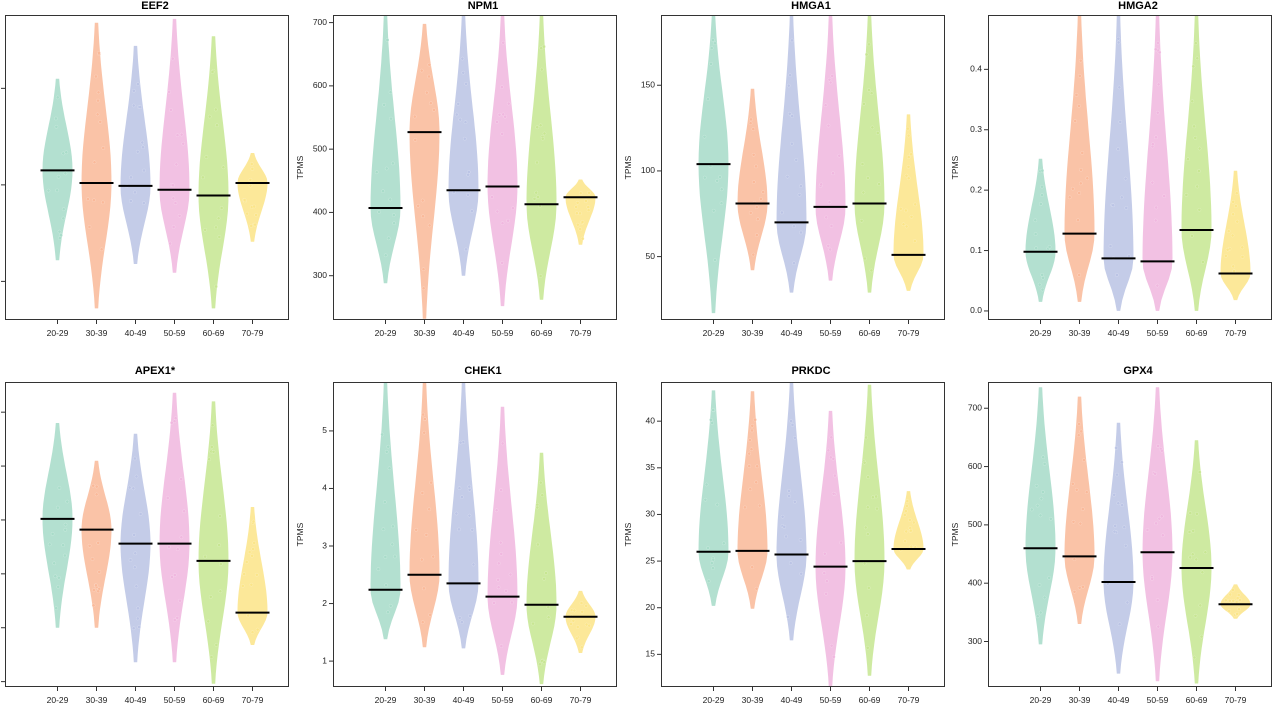 This screenshot has width=1280, height=707. Describe the element at coordinates (976, 310) in the screenshot. I see `y-tick-label: 0.0` at that location.